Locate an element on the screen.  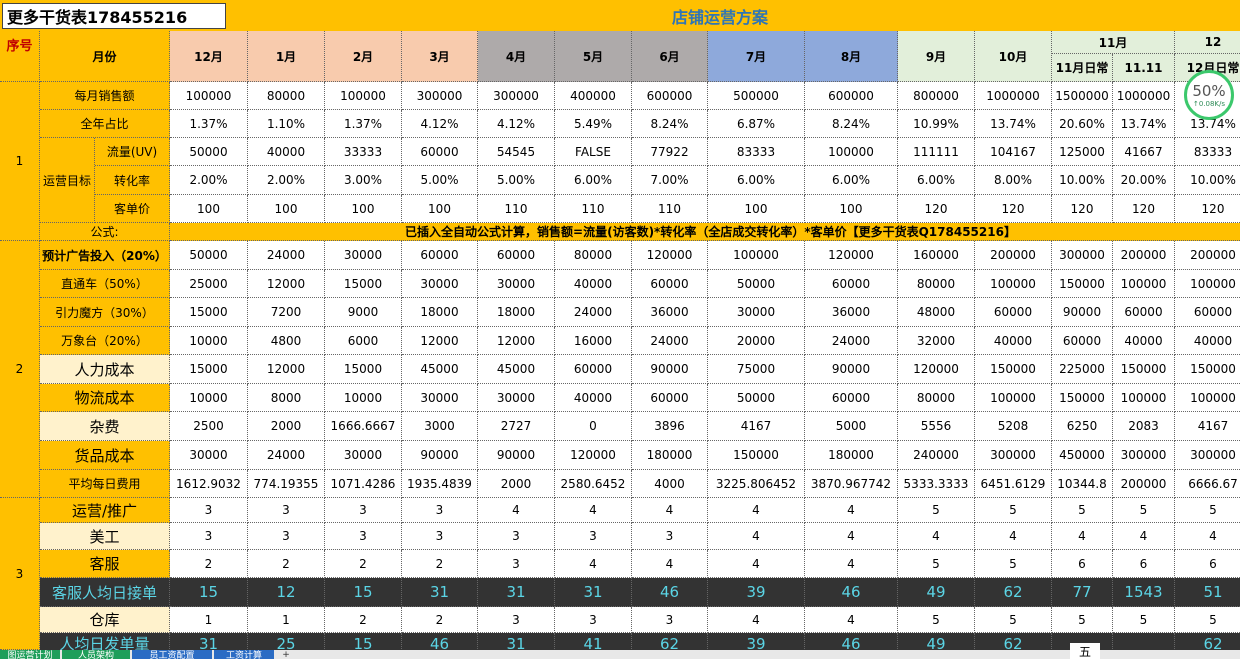
value-cell: 1071.4286 is located at coordinates (363, 484).